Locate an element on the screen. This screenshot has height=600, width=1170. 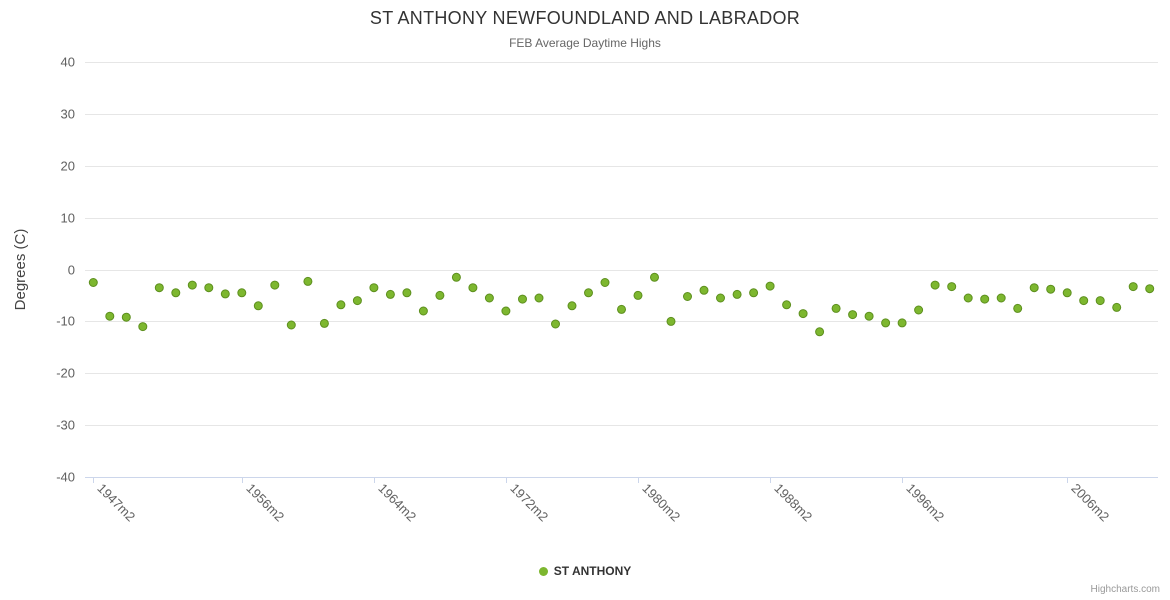
x-axis-tick-label: 1956m2 is located at coordinates (265, 503).